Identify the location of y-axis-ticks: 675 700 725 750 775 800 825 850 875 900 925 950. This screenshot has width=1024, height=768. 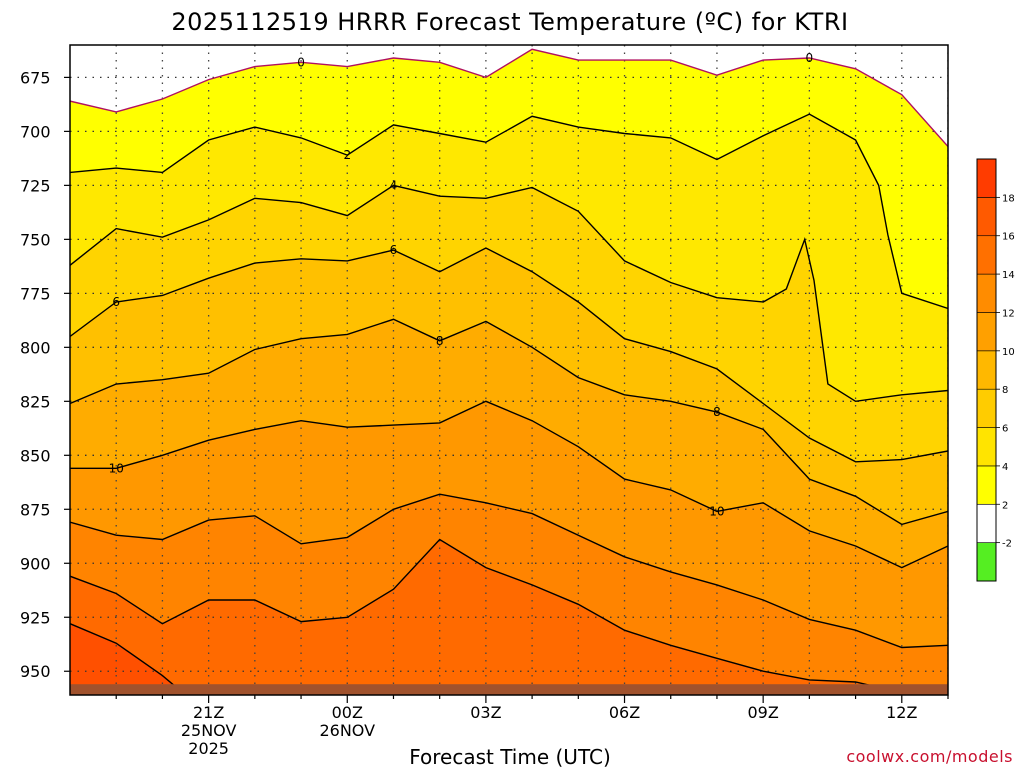
(45, 374).